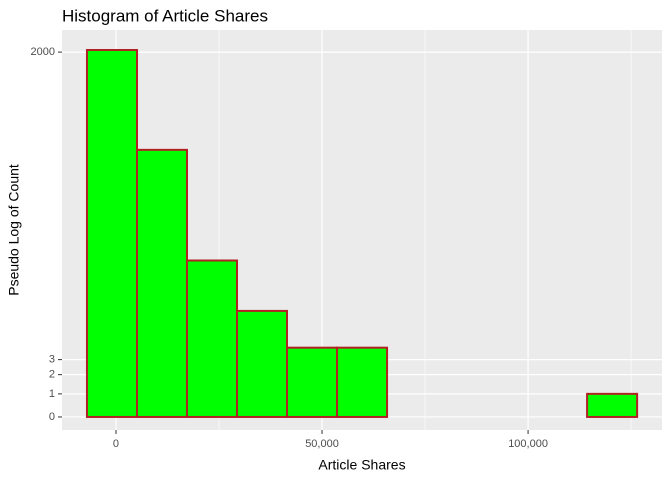 The image size is (672, 480). Describe the element at coordinates (43, 52) in the screenshot. I see `y-tick-label: 2000` at that location.